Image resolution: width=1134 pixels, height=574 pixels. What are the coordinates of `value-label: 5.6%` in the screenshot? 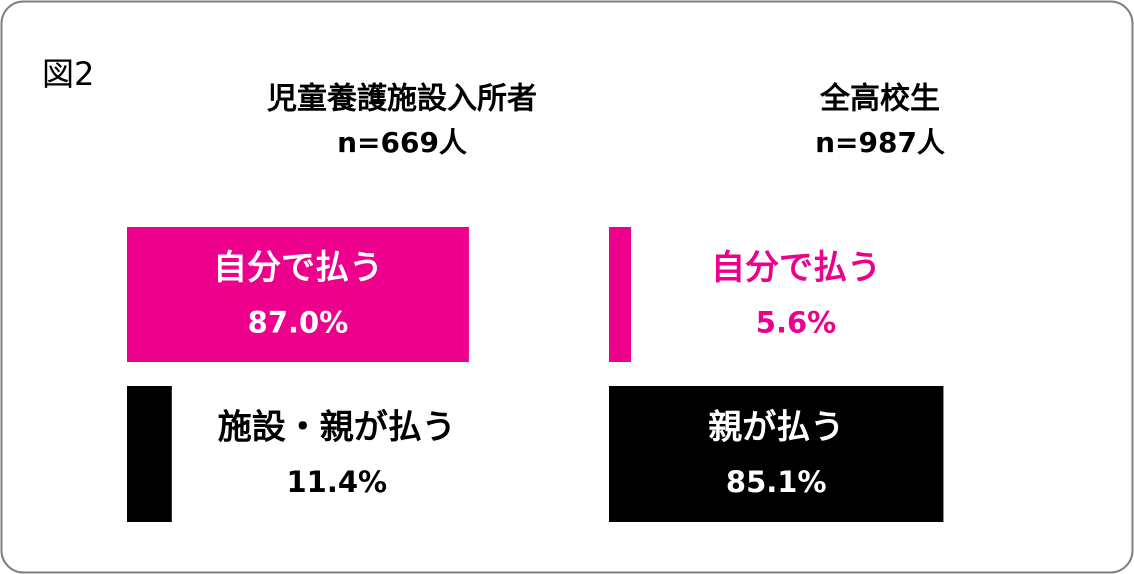 It's located at (796, 323).